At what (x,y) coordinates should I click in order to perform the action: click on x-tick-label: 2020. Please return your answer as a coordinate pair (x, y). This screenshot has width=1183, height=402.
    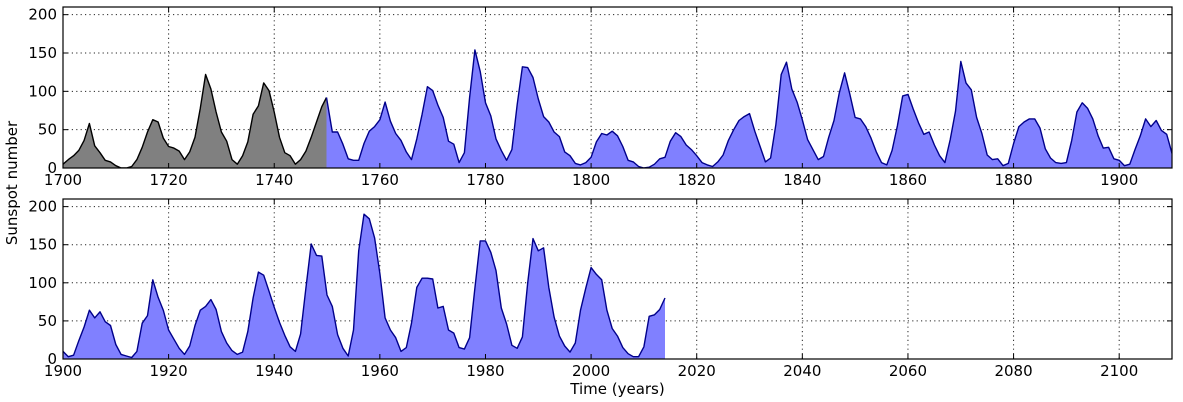
    Looking at the image, I should click on (697, 371).